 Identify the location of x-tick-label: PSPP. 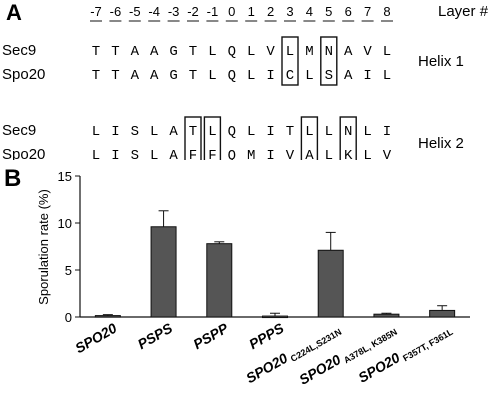
(210, 335).